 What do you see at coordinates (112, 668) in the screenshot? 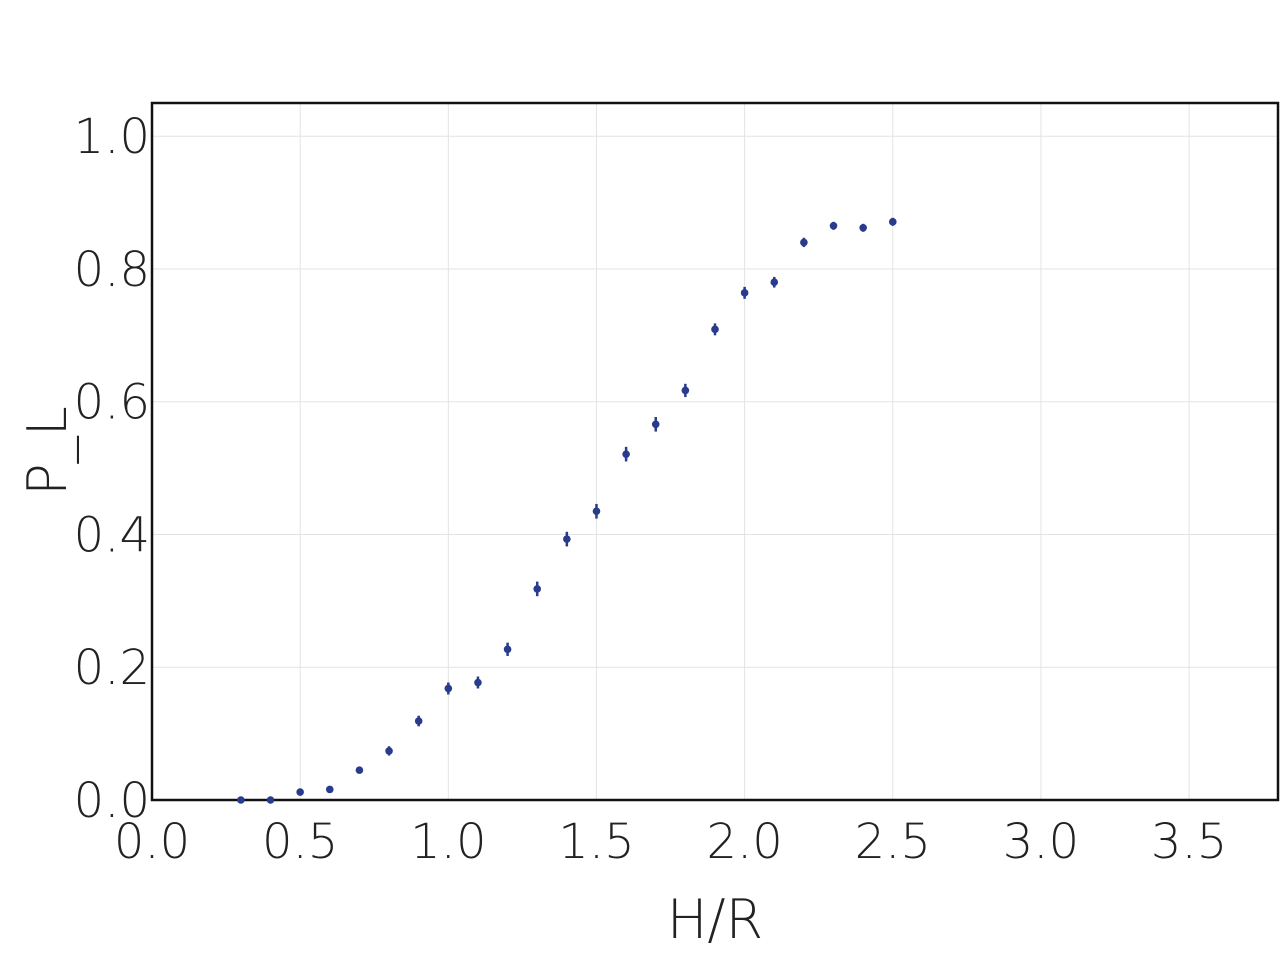
I see `y-tick-label: 0.2` at bounding box center [112, 668].